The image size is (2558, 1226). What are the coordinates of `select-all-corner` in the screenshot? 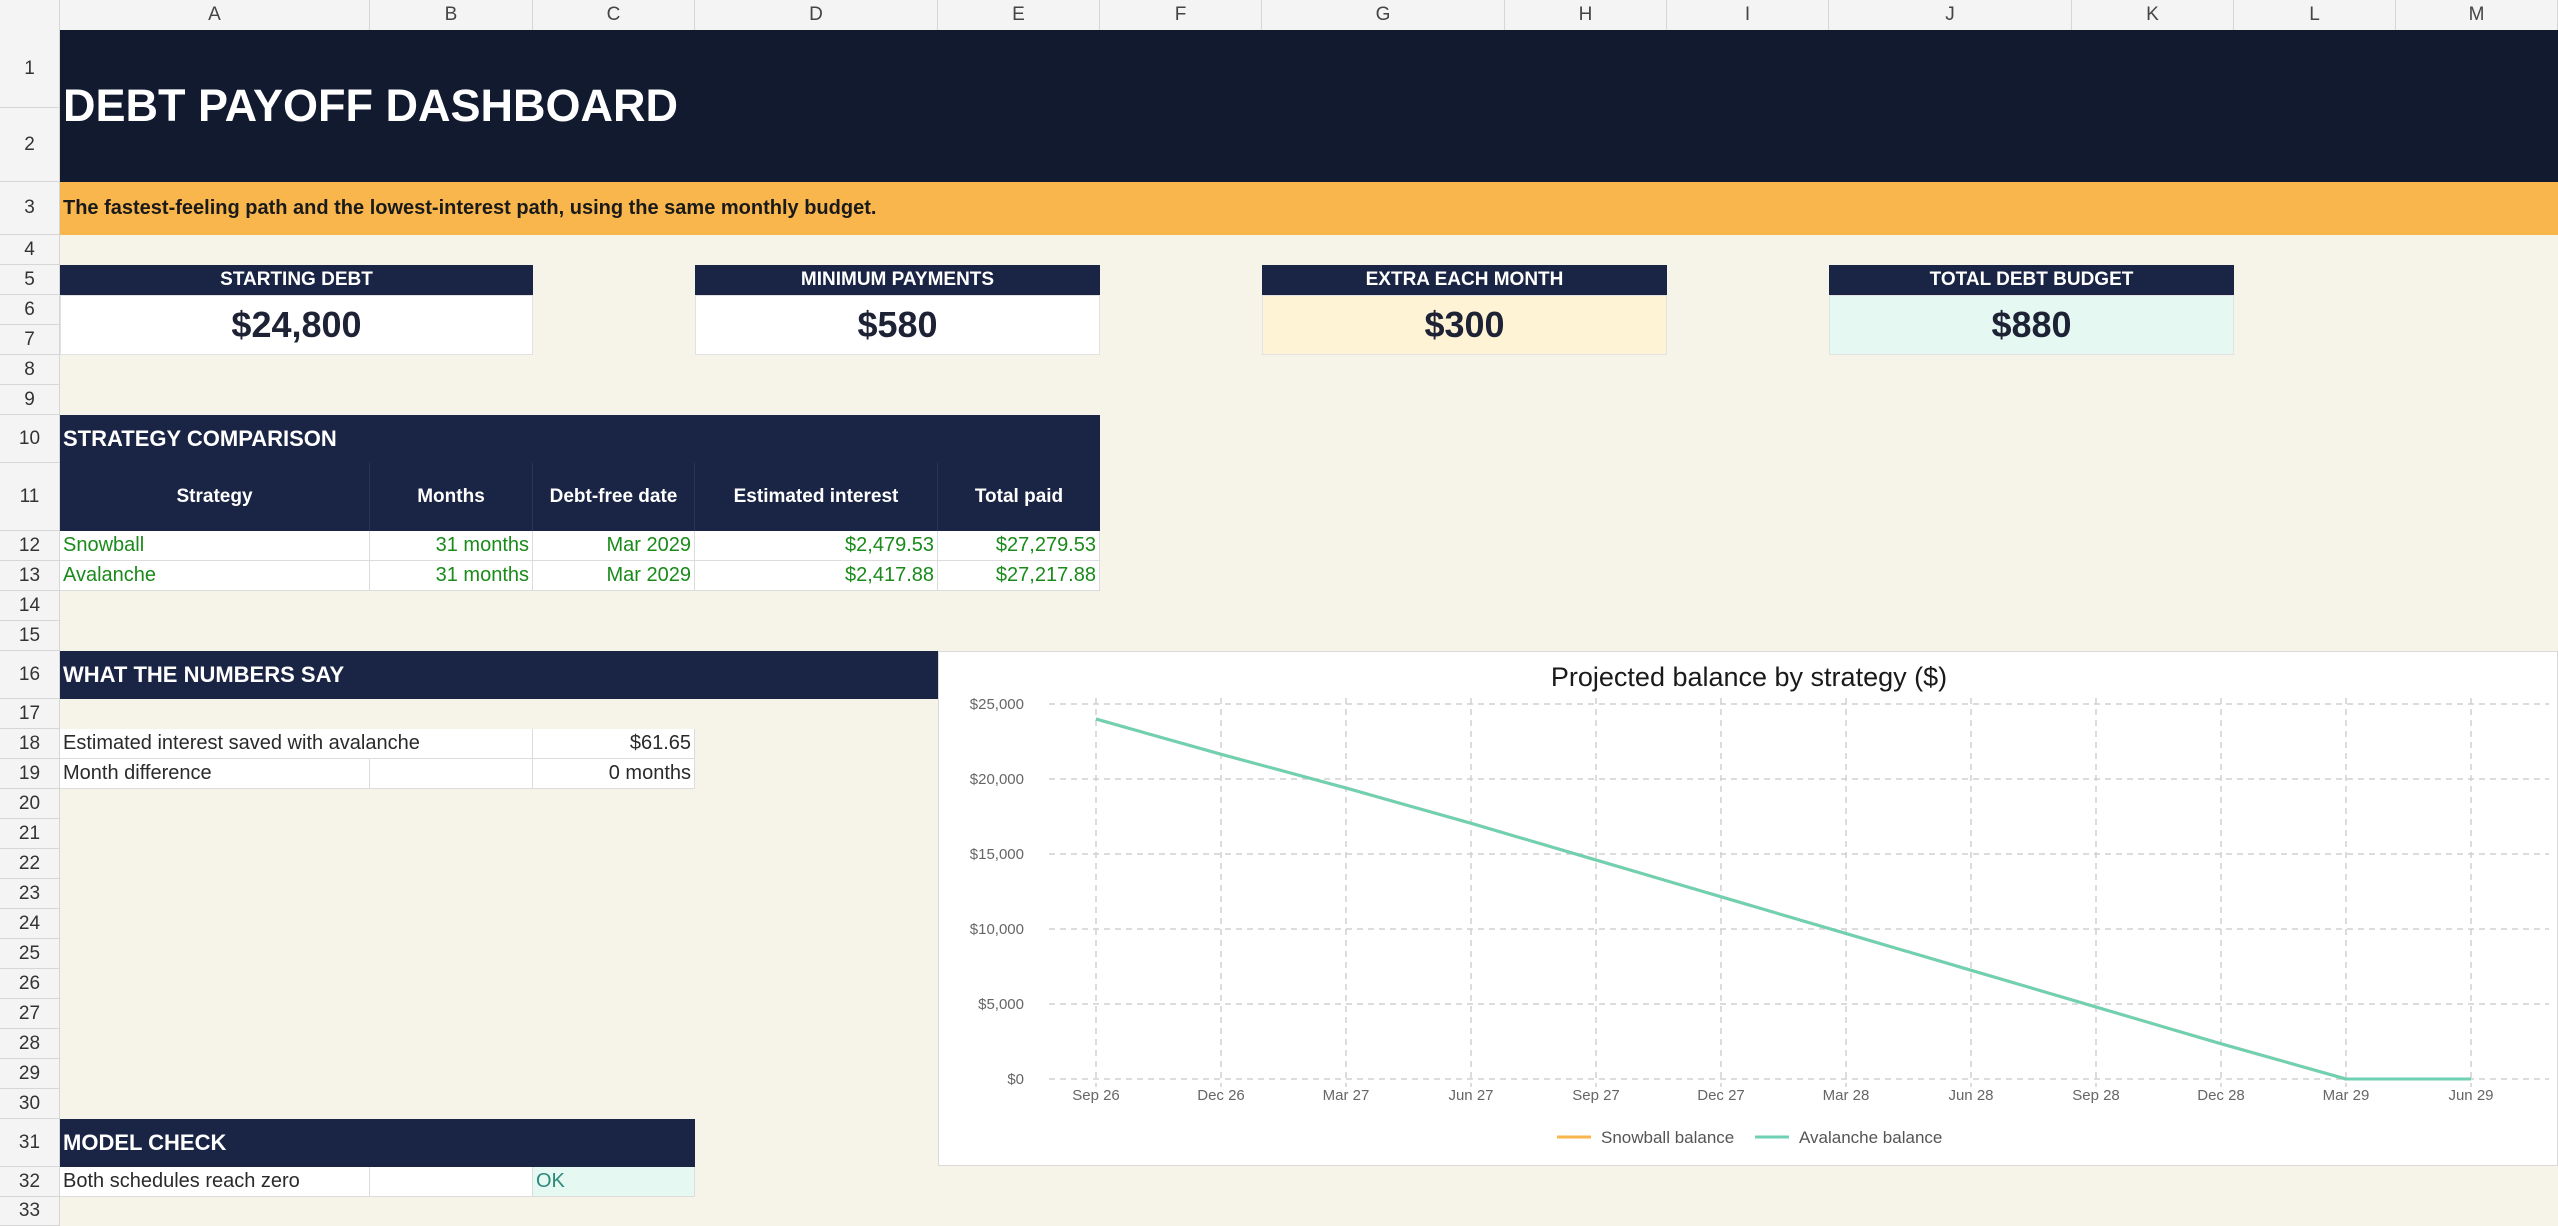 It's located at (30, 15).